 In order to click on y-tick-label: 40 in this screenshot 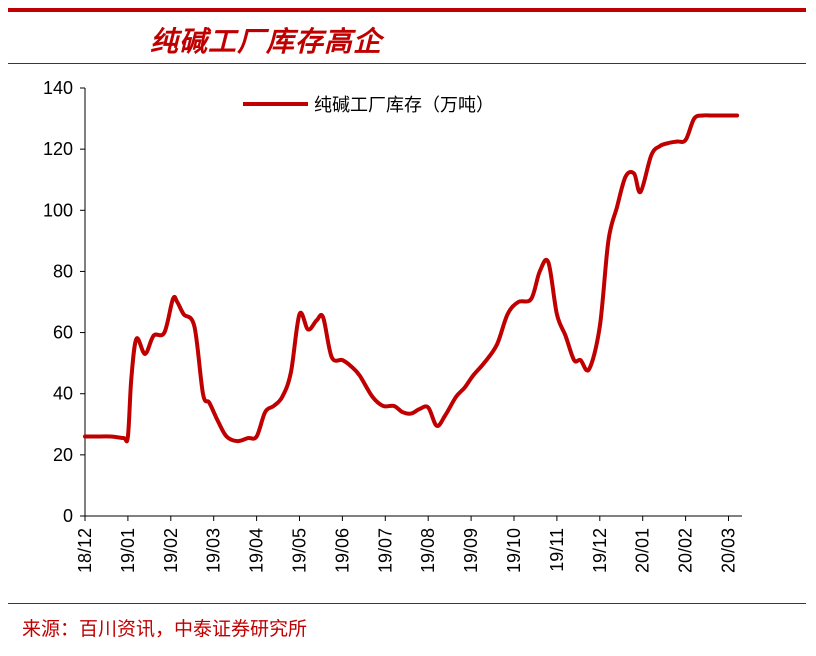, I will do `click(63, 394)`.